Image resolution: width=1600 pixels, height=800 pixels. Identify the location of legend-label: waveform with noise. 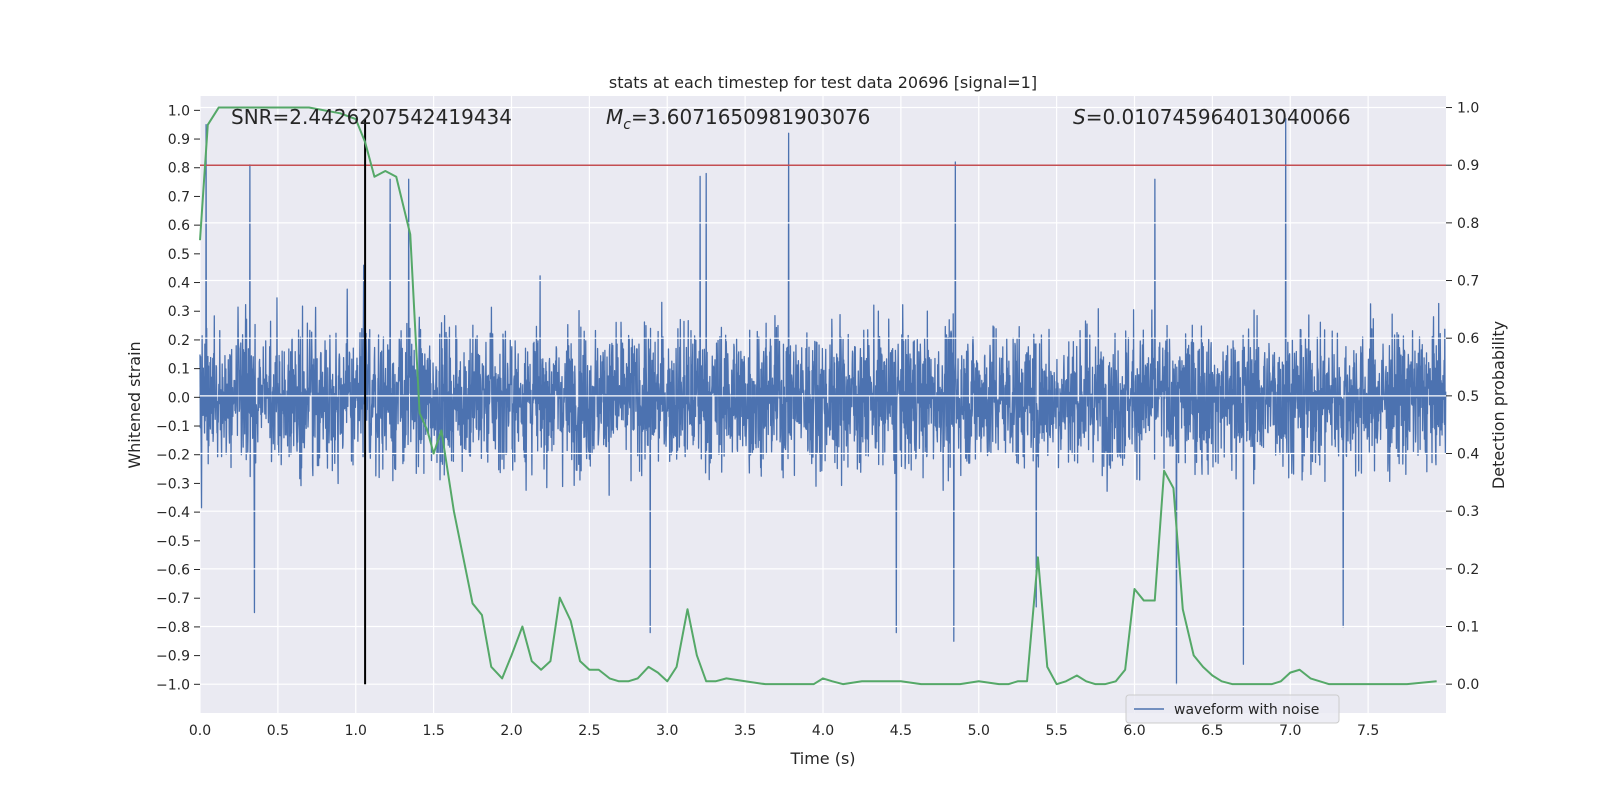
(1246, 710).